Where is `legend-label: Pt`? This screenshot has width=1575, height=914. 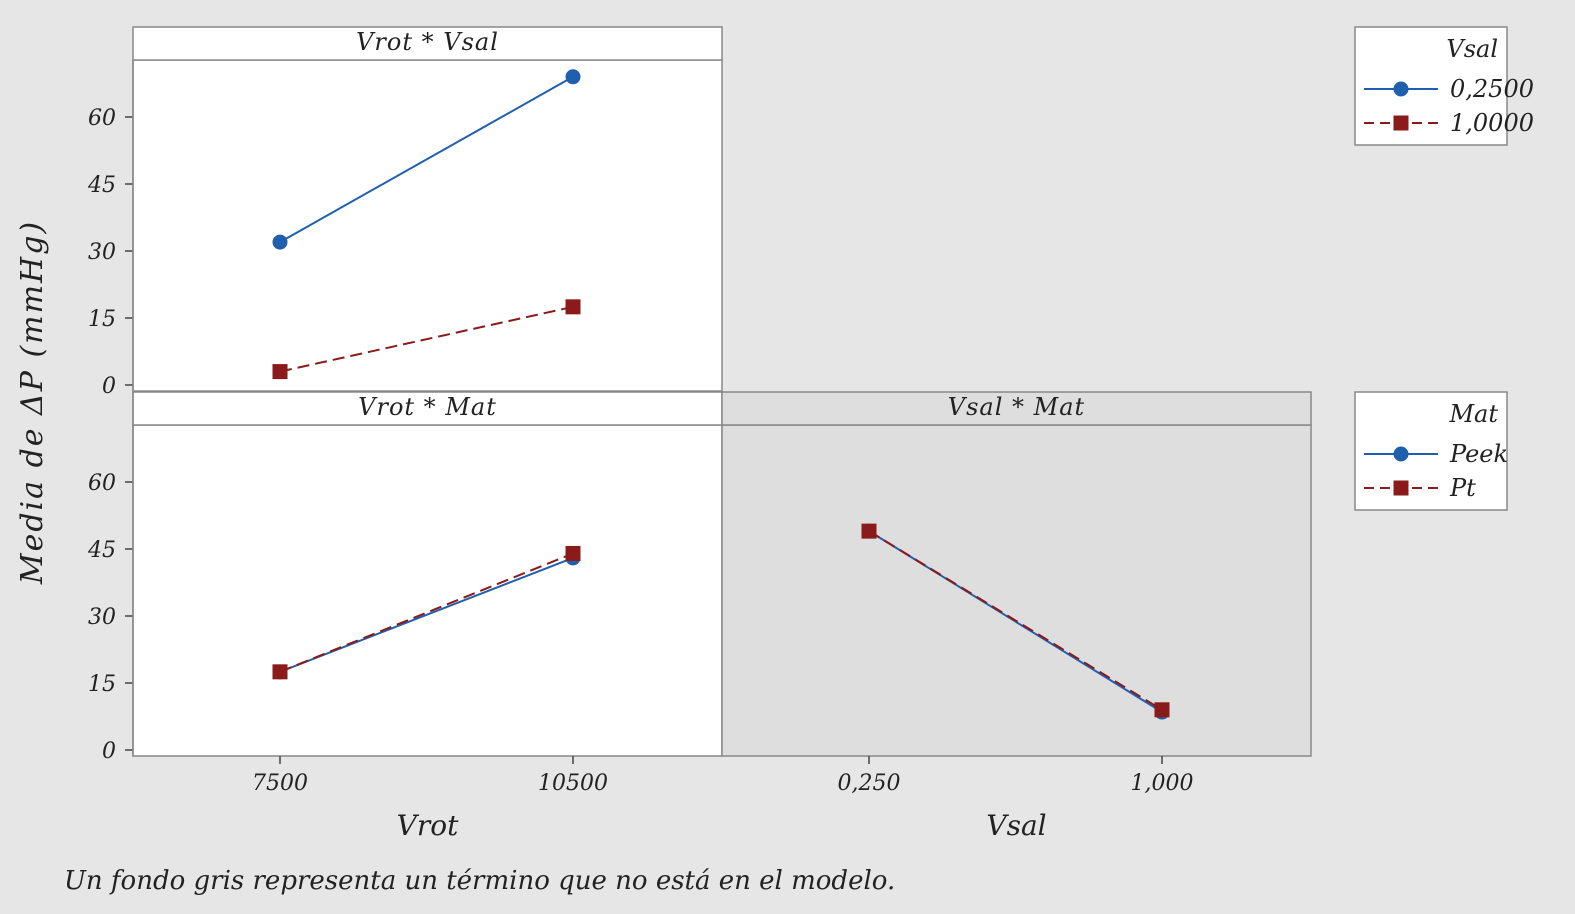
legend-label: Pt is located at coordinates (1462, 488).